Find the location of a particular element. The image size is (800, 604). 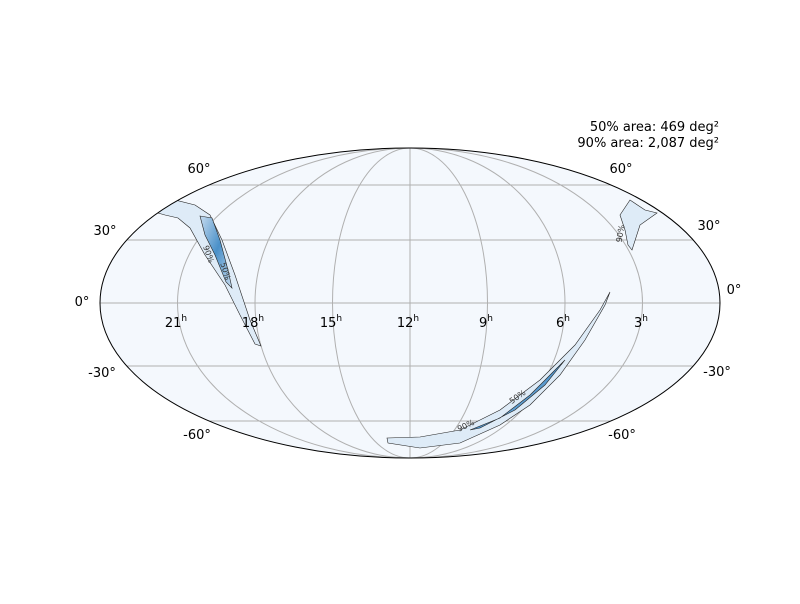

ra-label: 18h is located at coordinates (253, 322).